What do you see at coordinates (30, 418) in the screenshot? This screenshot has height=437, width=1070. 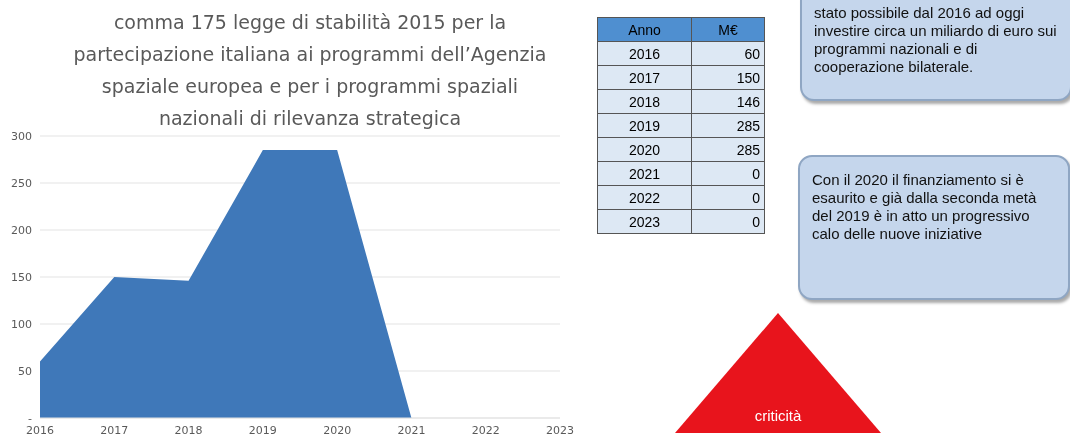 I see `y-tick-label: -` at bounding box center [30, 418].